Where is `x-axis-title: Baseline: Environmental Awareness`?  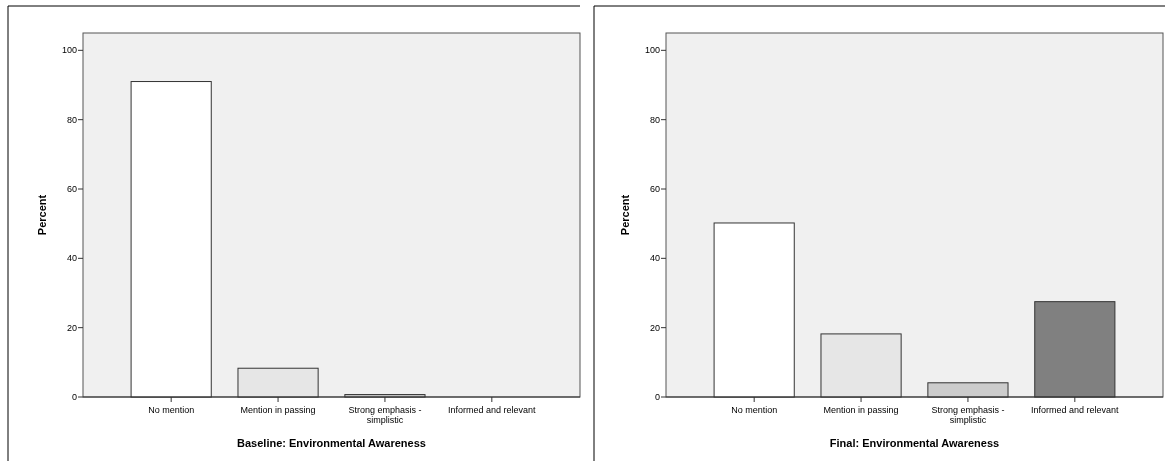
x-axis-title: Baseline: Environmental Awareness is located at coordinates (331, 443).